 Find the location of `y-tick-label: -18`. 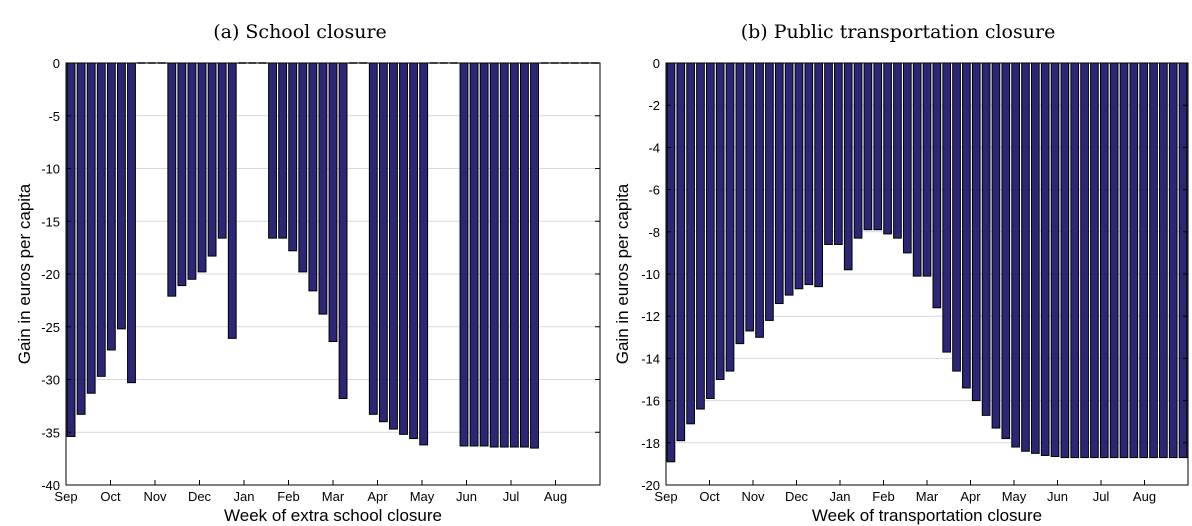

y-tick-label: -18 is located at coordinates (650, 443).